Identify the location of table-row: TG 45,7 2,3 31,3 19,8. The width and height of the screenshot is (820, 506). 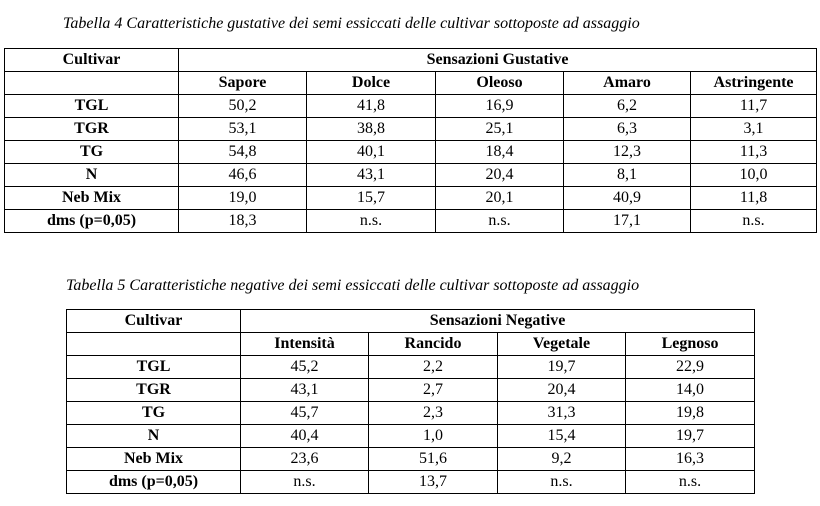
(411, 413).